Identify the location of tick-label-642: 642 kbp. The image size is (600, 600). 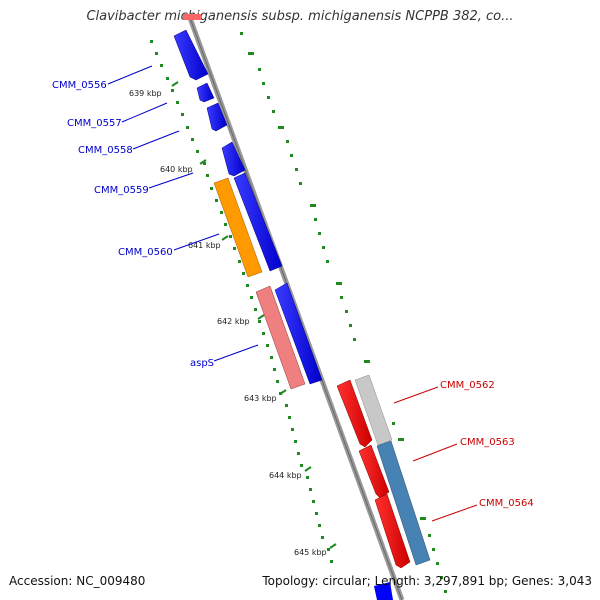
(233, 321).